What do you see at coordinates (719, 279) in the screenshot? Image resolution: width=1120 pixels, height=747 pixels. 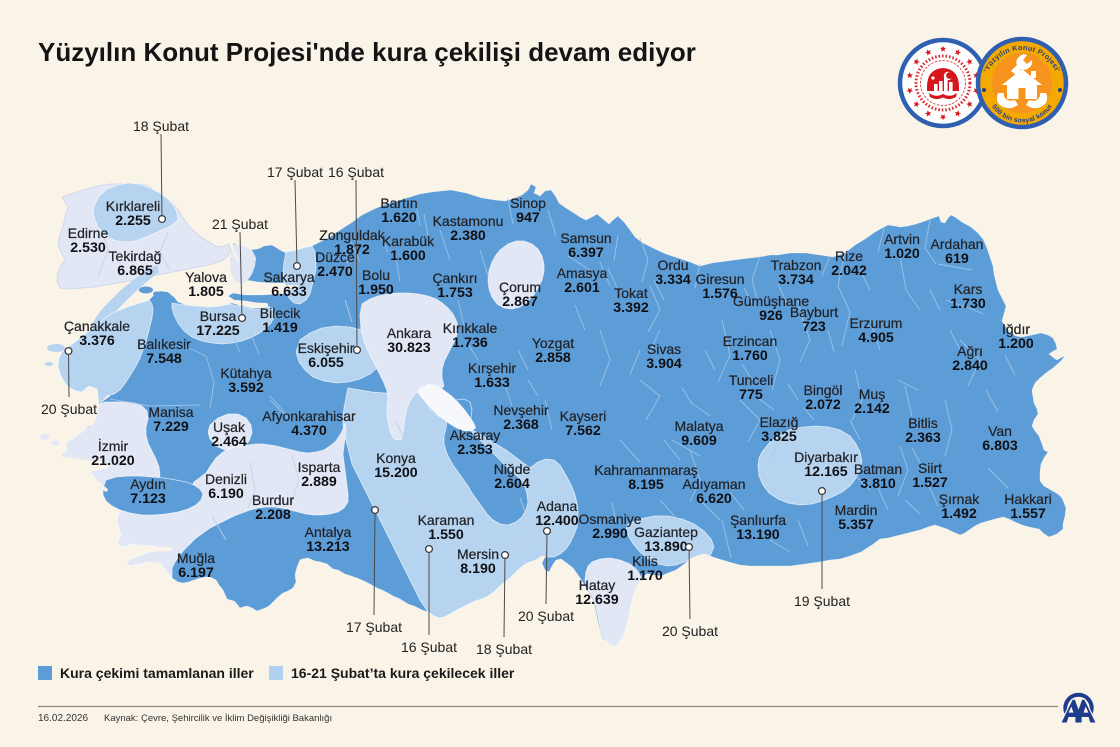 I see `svg-text: Giresun` at bounding box center [719, 279].